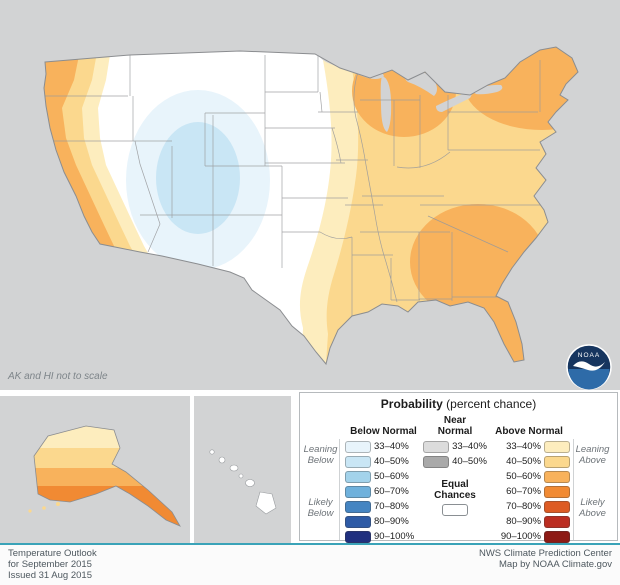 The width and height of the screenshot is (620, 585). I want to click on alaska-inset, so click(95, 469).